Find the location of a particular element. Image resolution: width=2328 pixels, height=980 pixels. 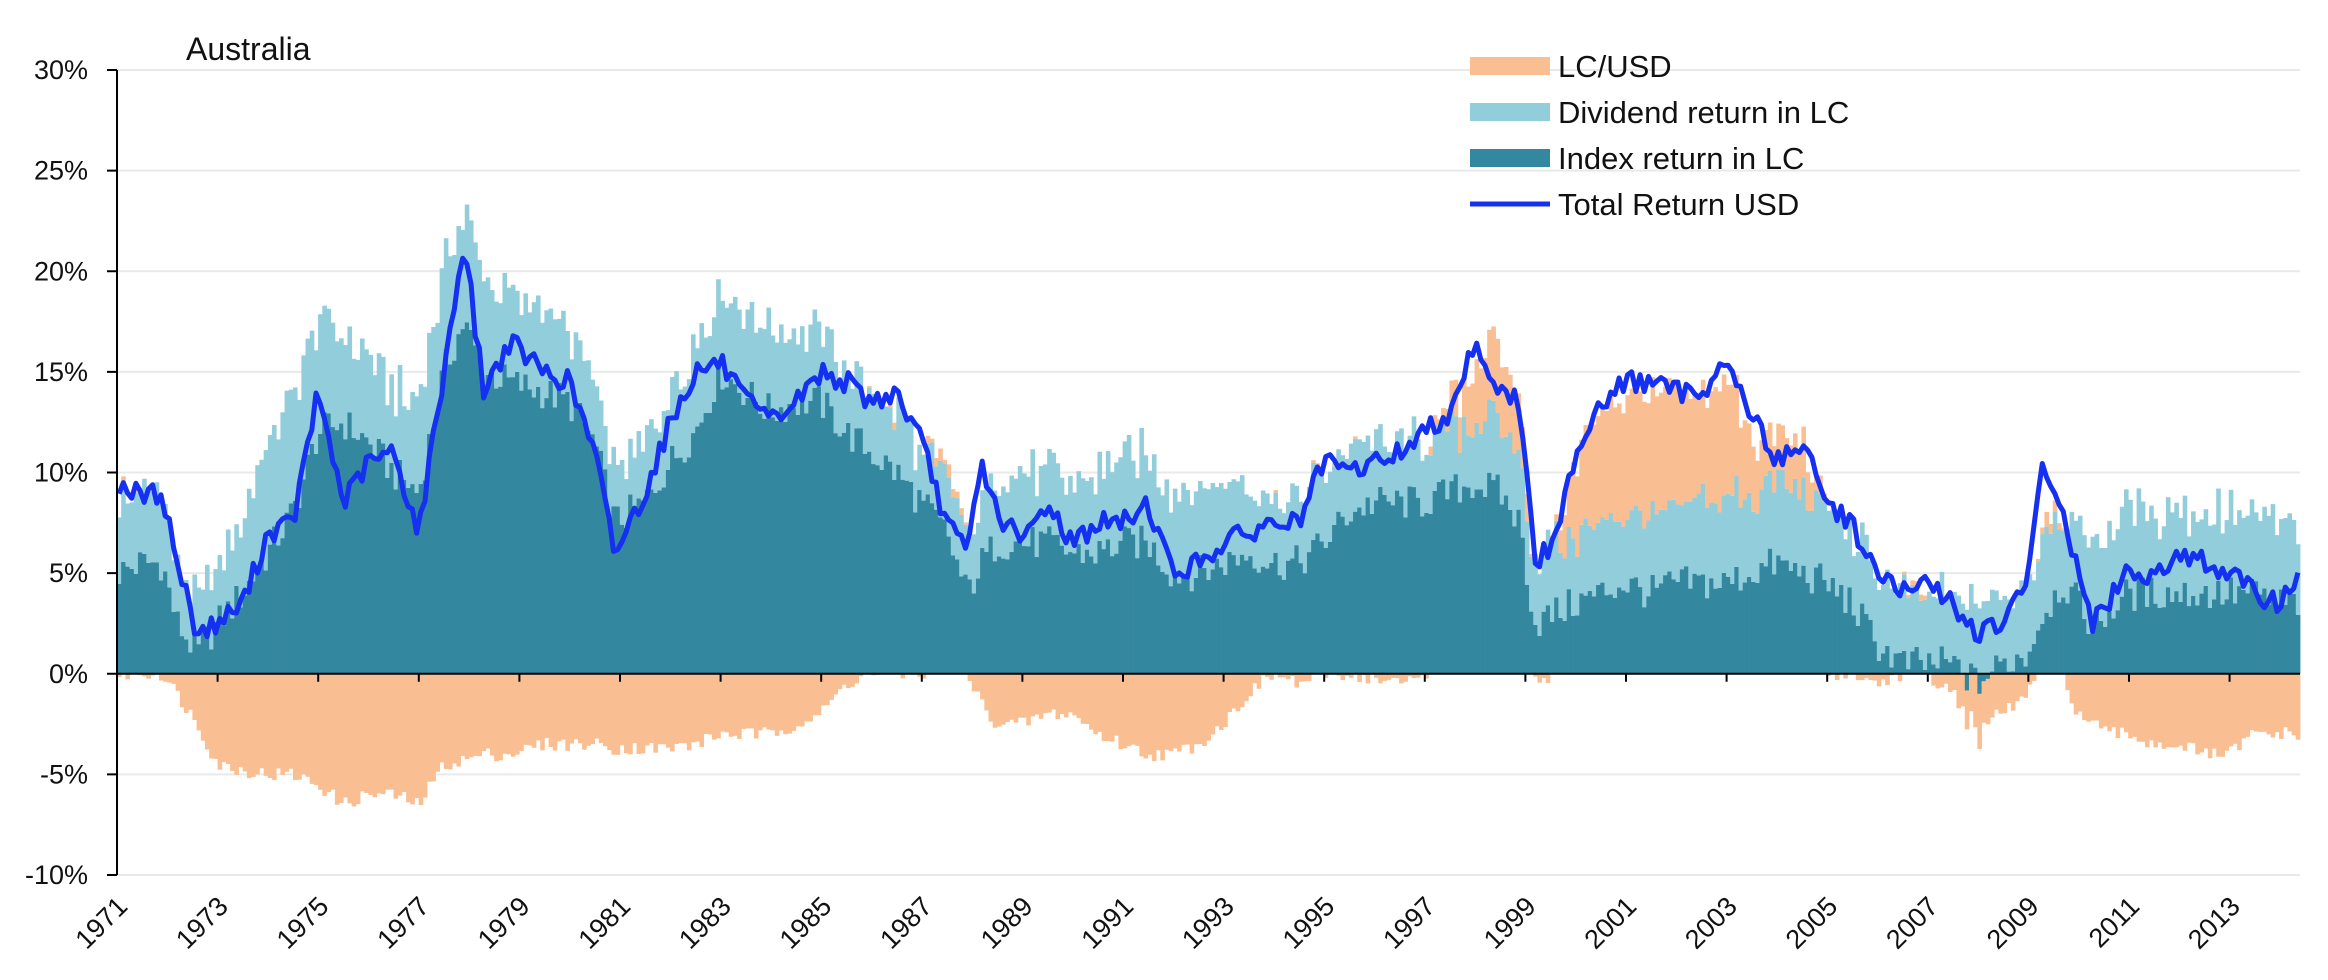

x-tick-label: 1979 is located at coordinates (504, 923).